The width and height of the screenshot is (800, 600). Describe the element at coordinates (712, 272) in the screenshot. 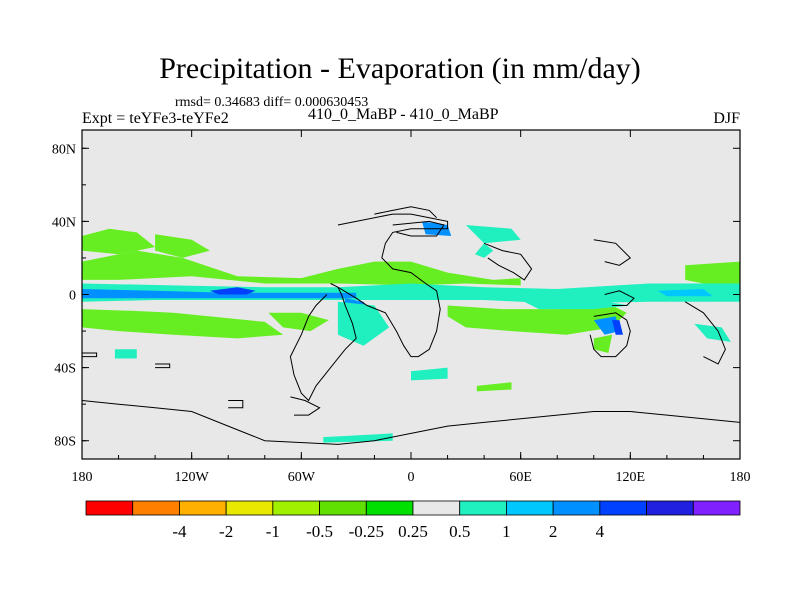

I see `region-west-pacific-green-patch` at that location.